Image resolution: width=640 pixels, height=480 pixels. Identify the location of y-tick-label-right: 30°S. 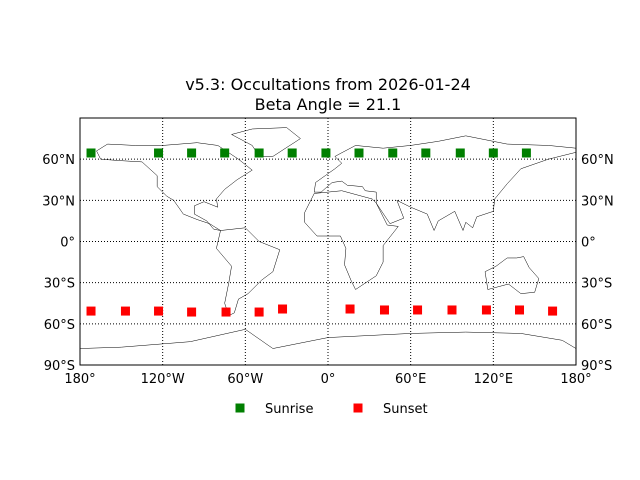
(596, 284).